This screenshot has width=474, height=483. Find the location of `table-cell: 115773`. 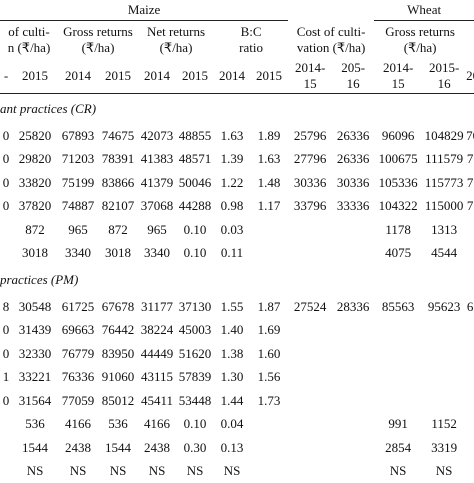

table-cell: 115773 is located at coordinates (444, 183).